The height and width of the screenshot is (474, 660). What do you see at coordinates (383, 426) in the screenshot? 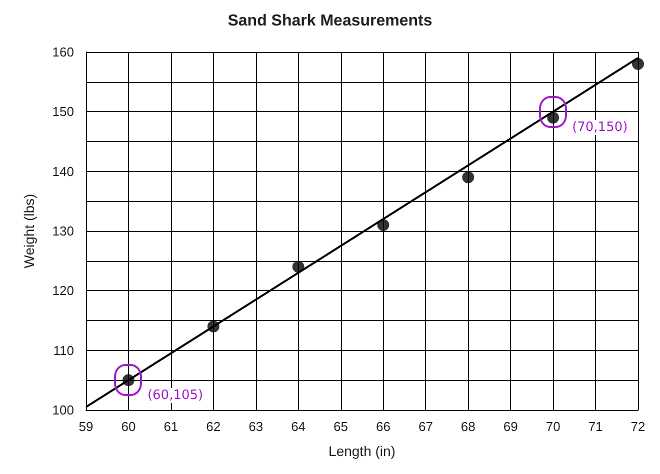
I see `x-tick-label: 66` at bounding box center [383, 426].